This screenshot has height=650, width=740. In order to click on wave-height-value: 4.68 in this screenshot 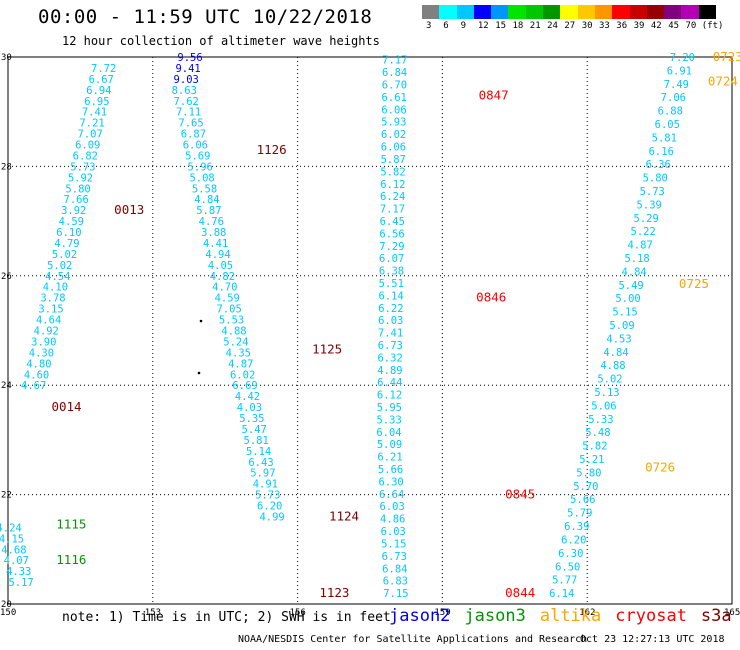, I will do `click(13, 550)`.